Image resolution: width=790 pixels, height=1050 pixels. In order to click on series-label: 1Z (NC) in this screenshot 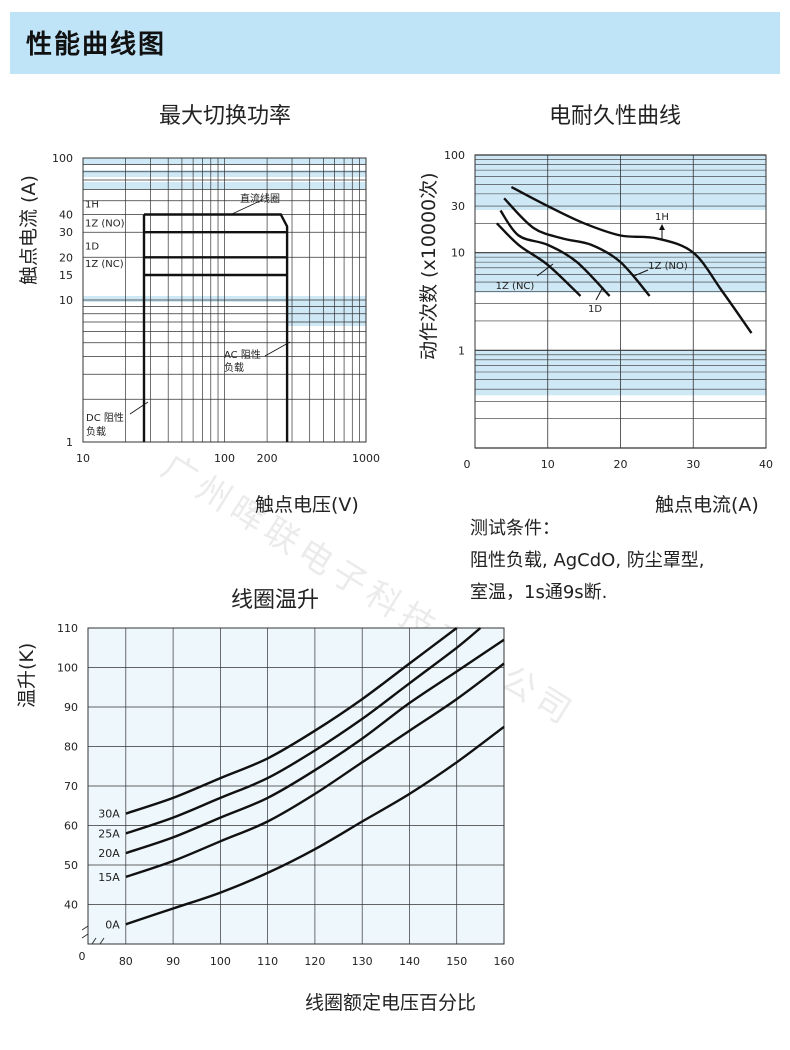, I will do `click(104, 264)`.